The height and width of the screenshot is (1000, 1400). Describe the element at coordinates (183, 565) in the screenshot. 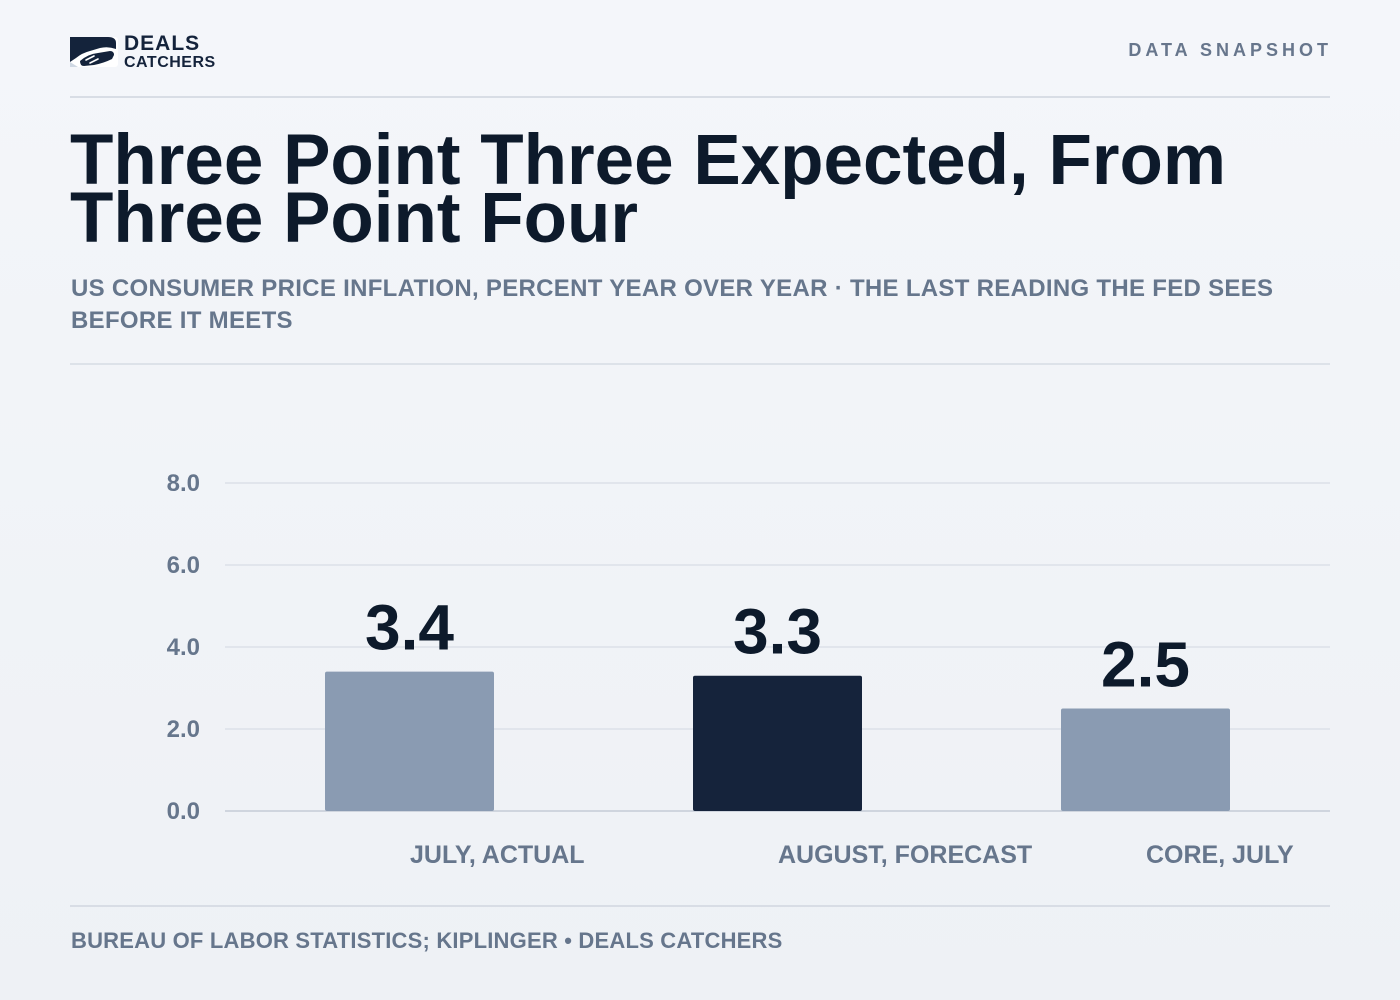

I see `y-tick-label: 6.0` at that location.